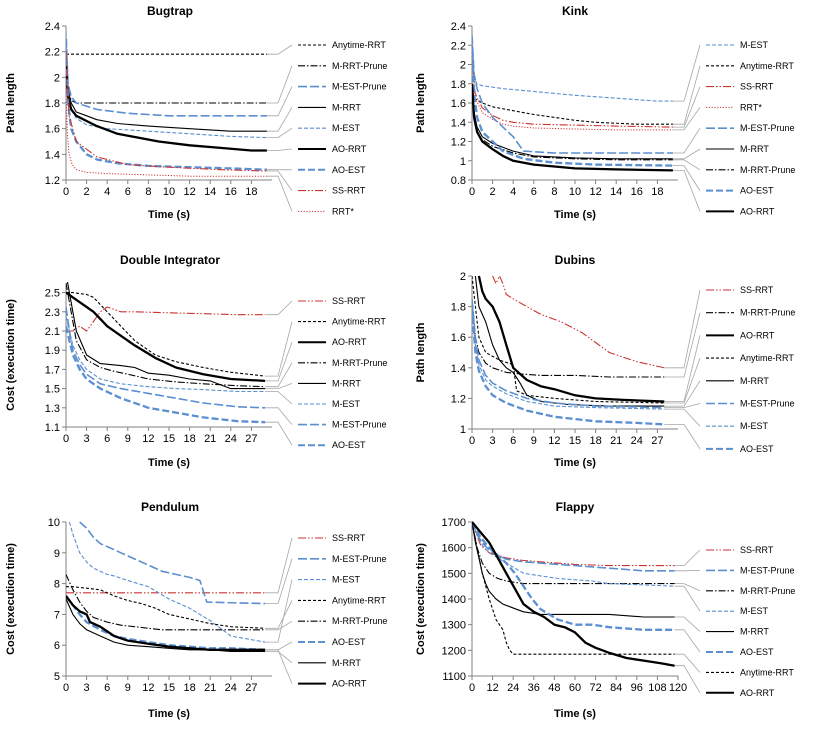 This screenshot has width=814, height=742. What do you see at coordinates (454, 626) in the screenshot?
I see `y-tick-label: 1300` at bounding box center [454, 626].